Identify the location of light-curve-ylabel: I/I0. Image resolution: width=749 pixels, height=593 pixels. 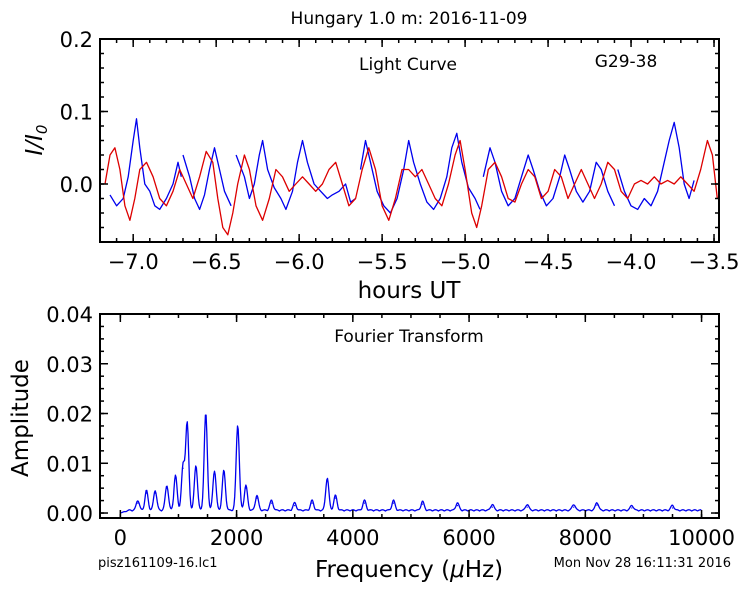
(36, 140).